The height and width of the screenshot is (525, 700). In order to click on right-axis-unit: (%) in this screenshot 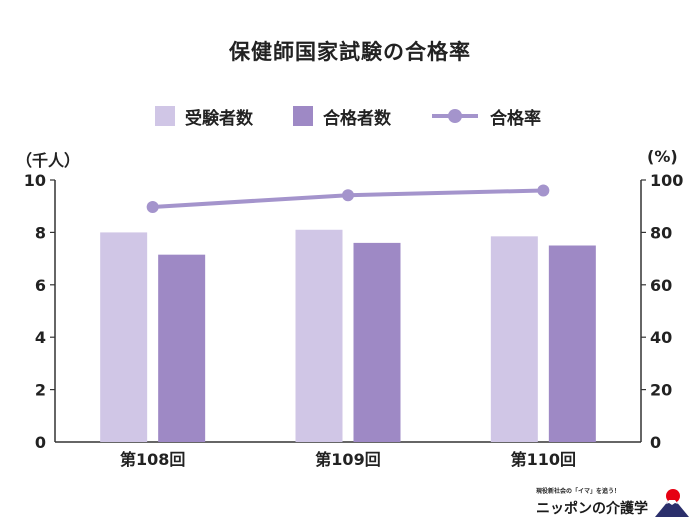, I will do `click(662, 156)`.